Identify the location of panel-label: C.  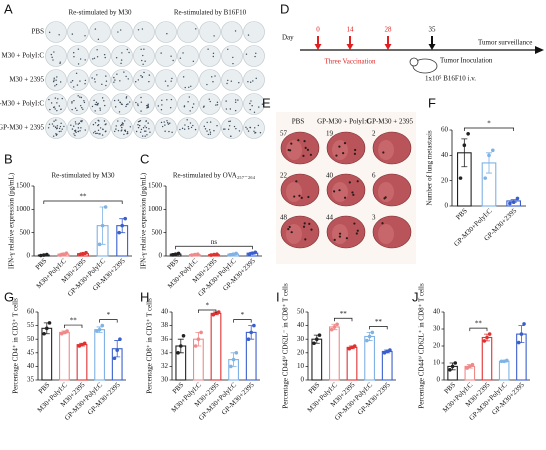
(144, 158).